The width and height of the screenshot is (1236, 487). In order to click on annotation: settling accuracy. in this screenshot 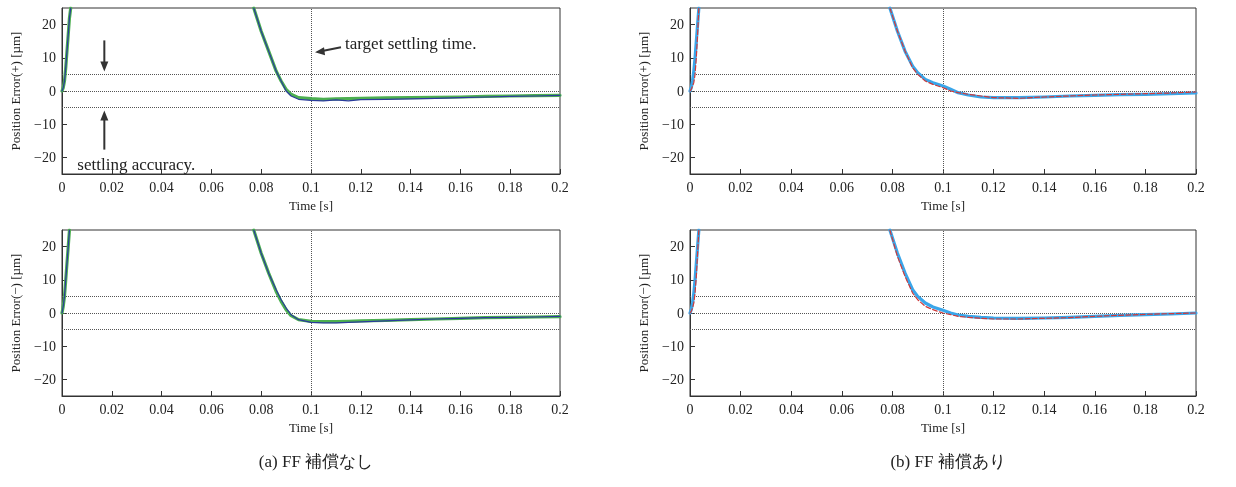, I will do `click(136, 164)`.